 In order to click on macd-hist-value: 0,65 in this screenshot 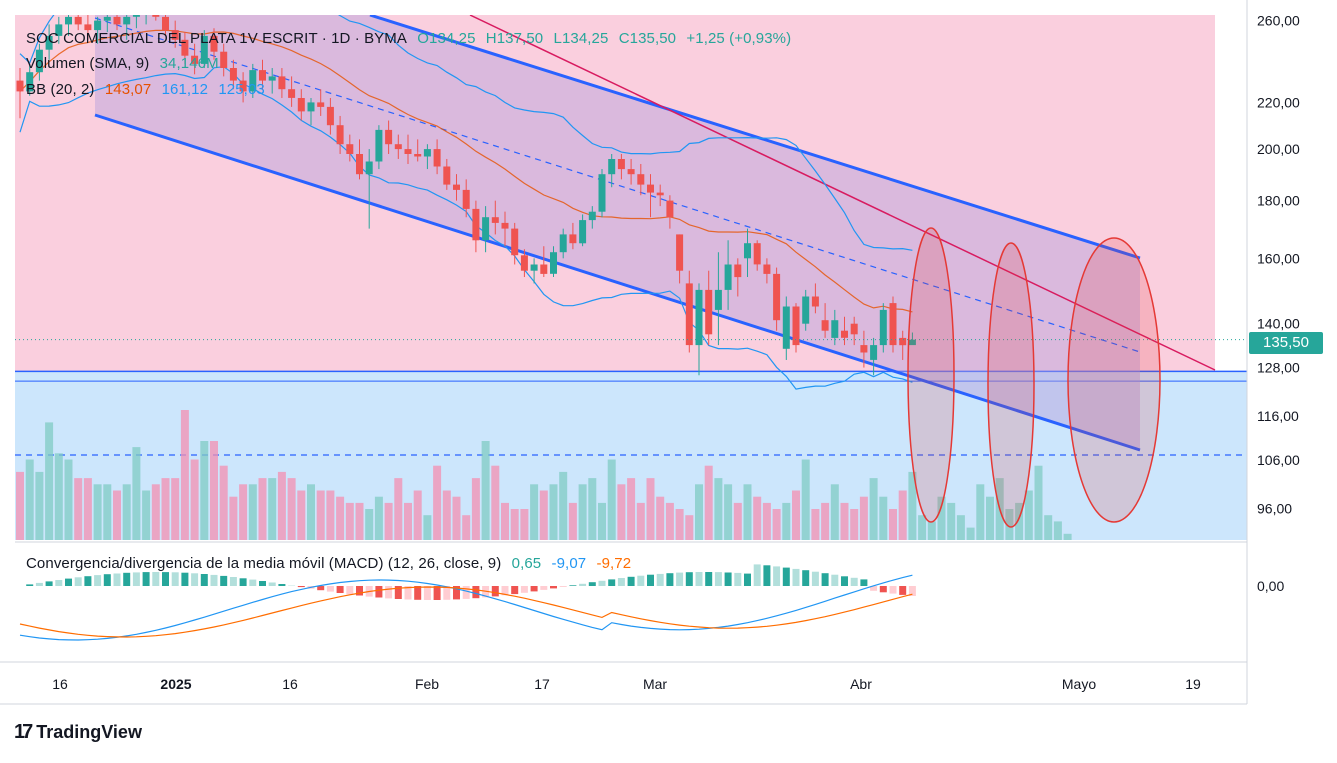, I will do `click(527, 563)`.